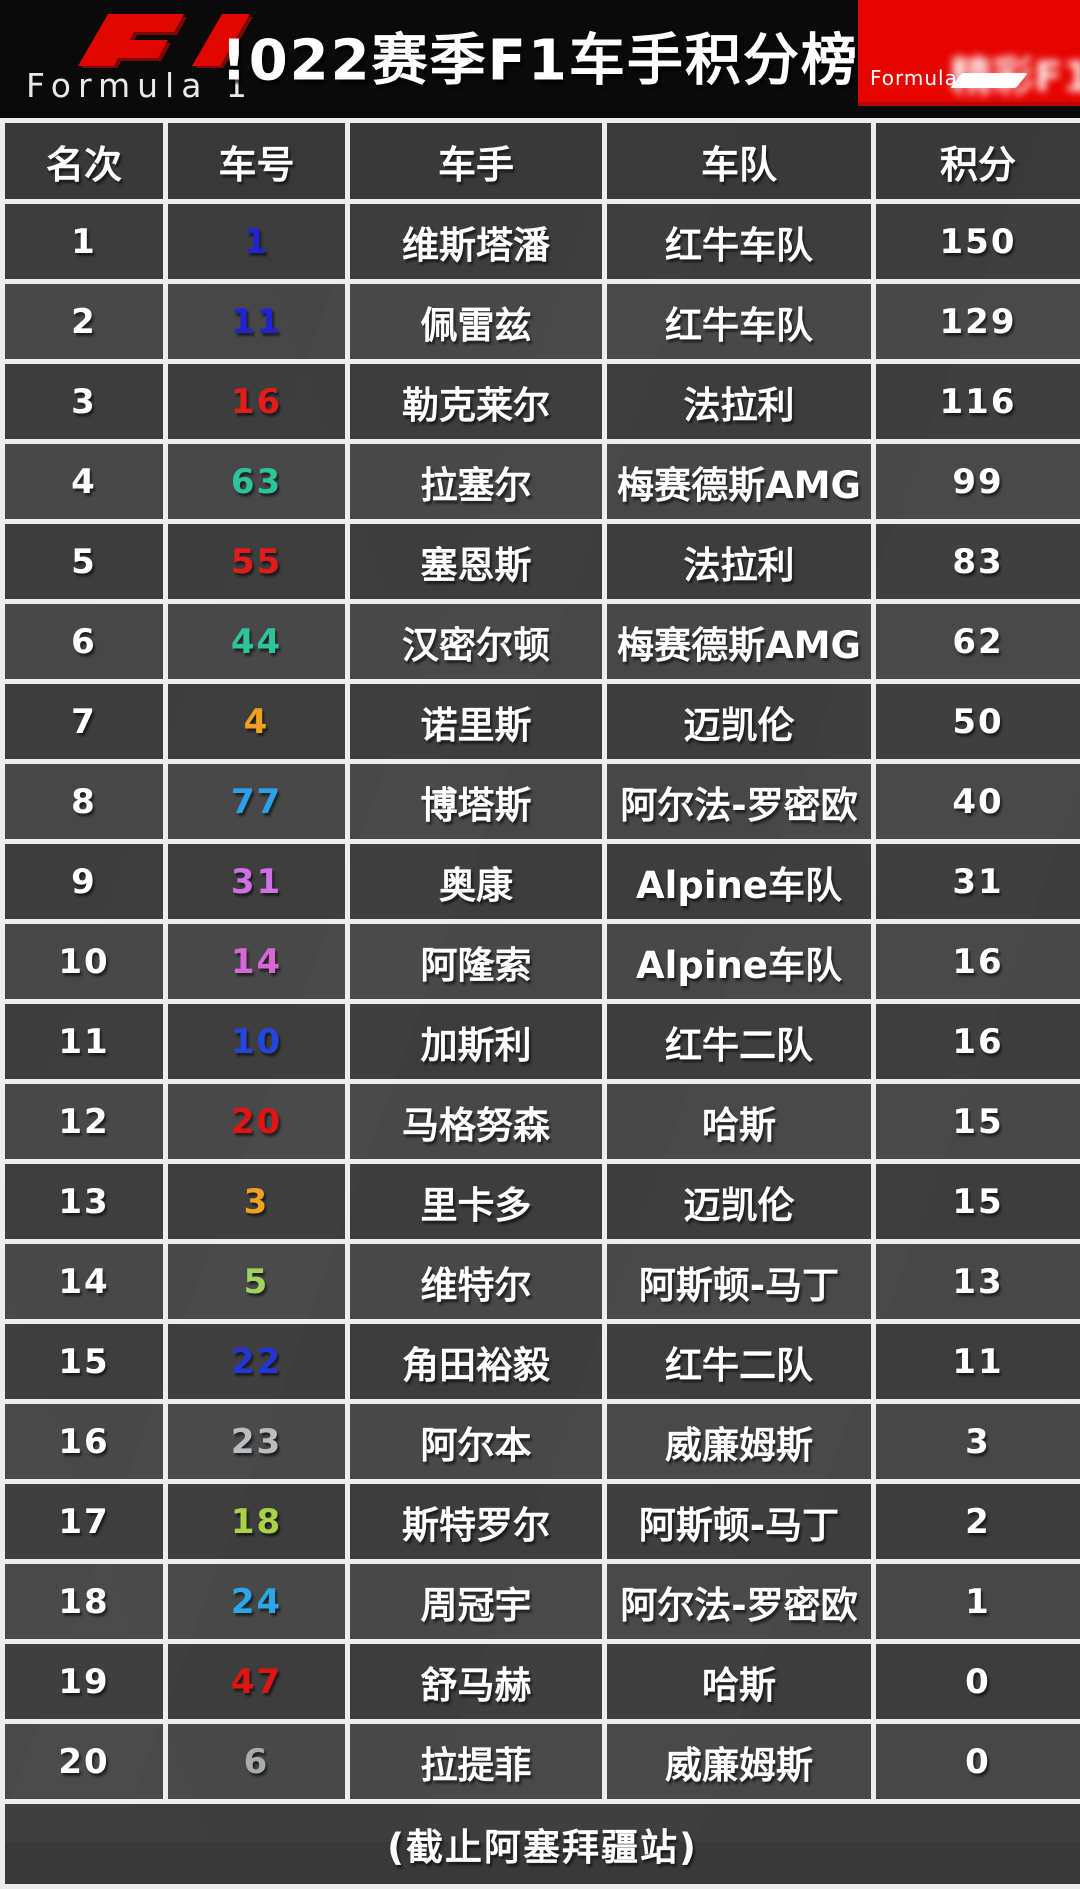  What do you see at coordinates (476, 722) in the screenshot?
I see `driver-cell: 诺里斯` at bounding box center [476, 722].